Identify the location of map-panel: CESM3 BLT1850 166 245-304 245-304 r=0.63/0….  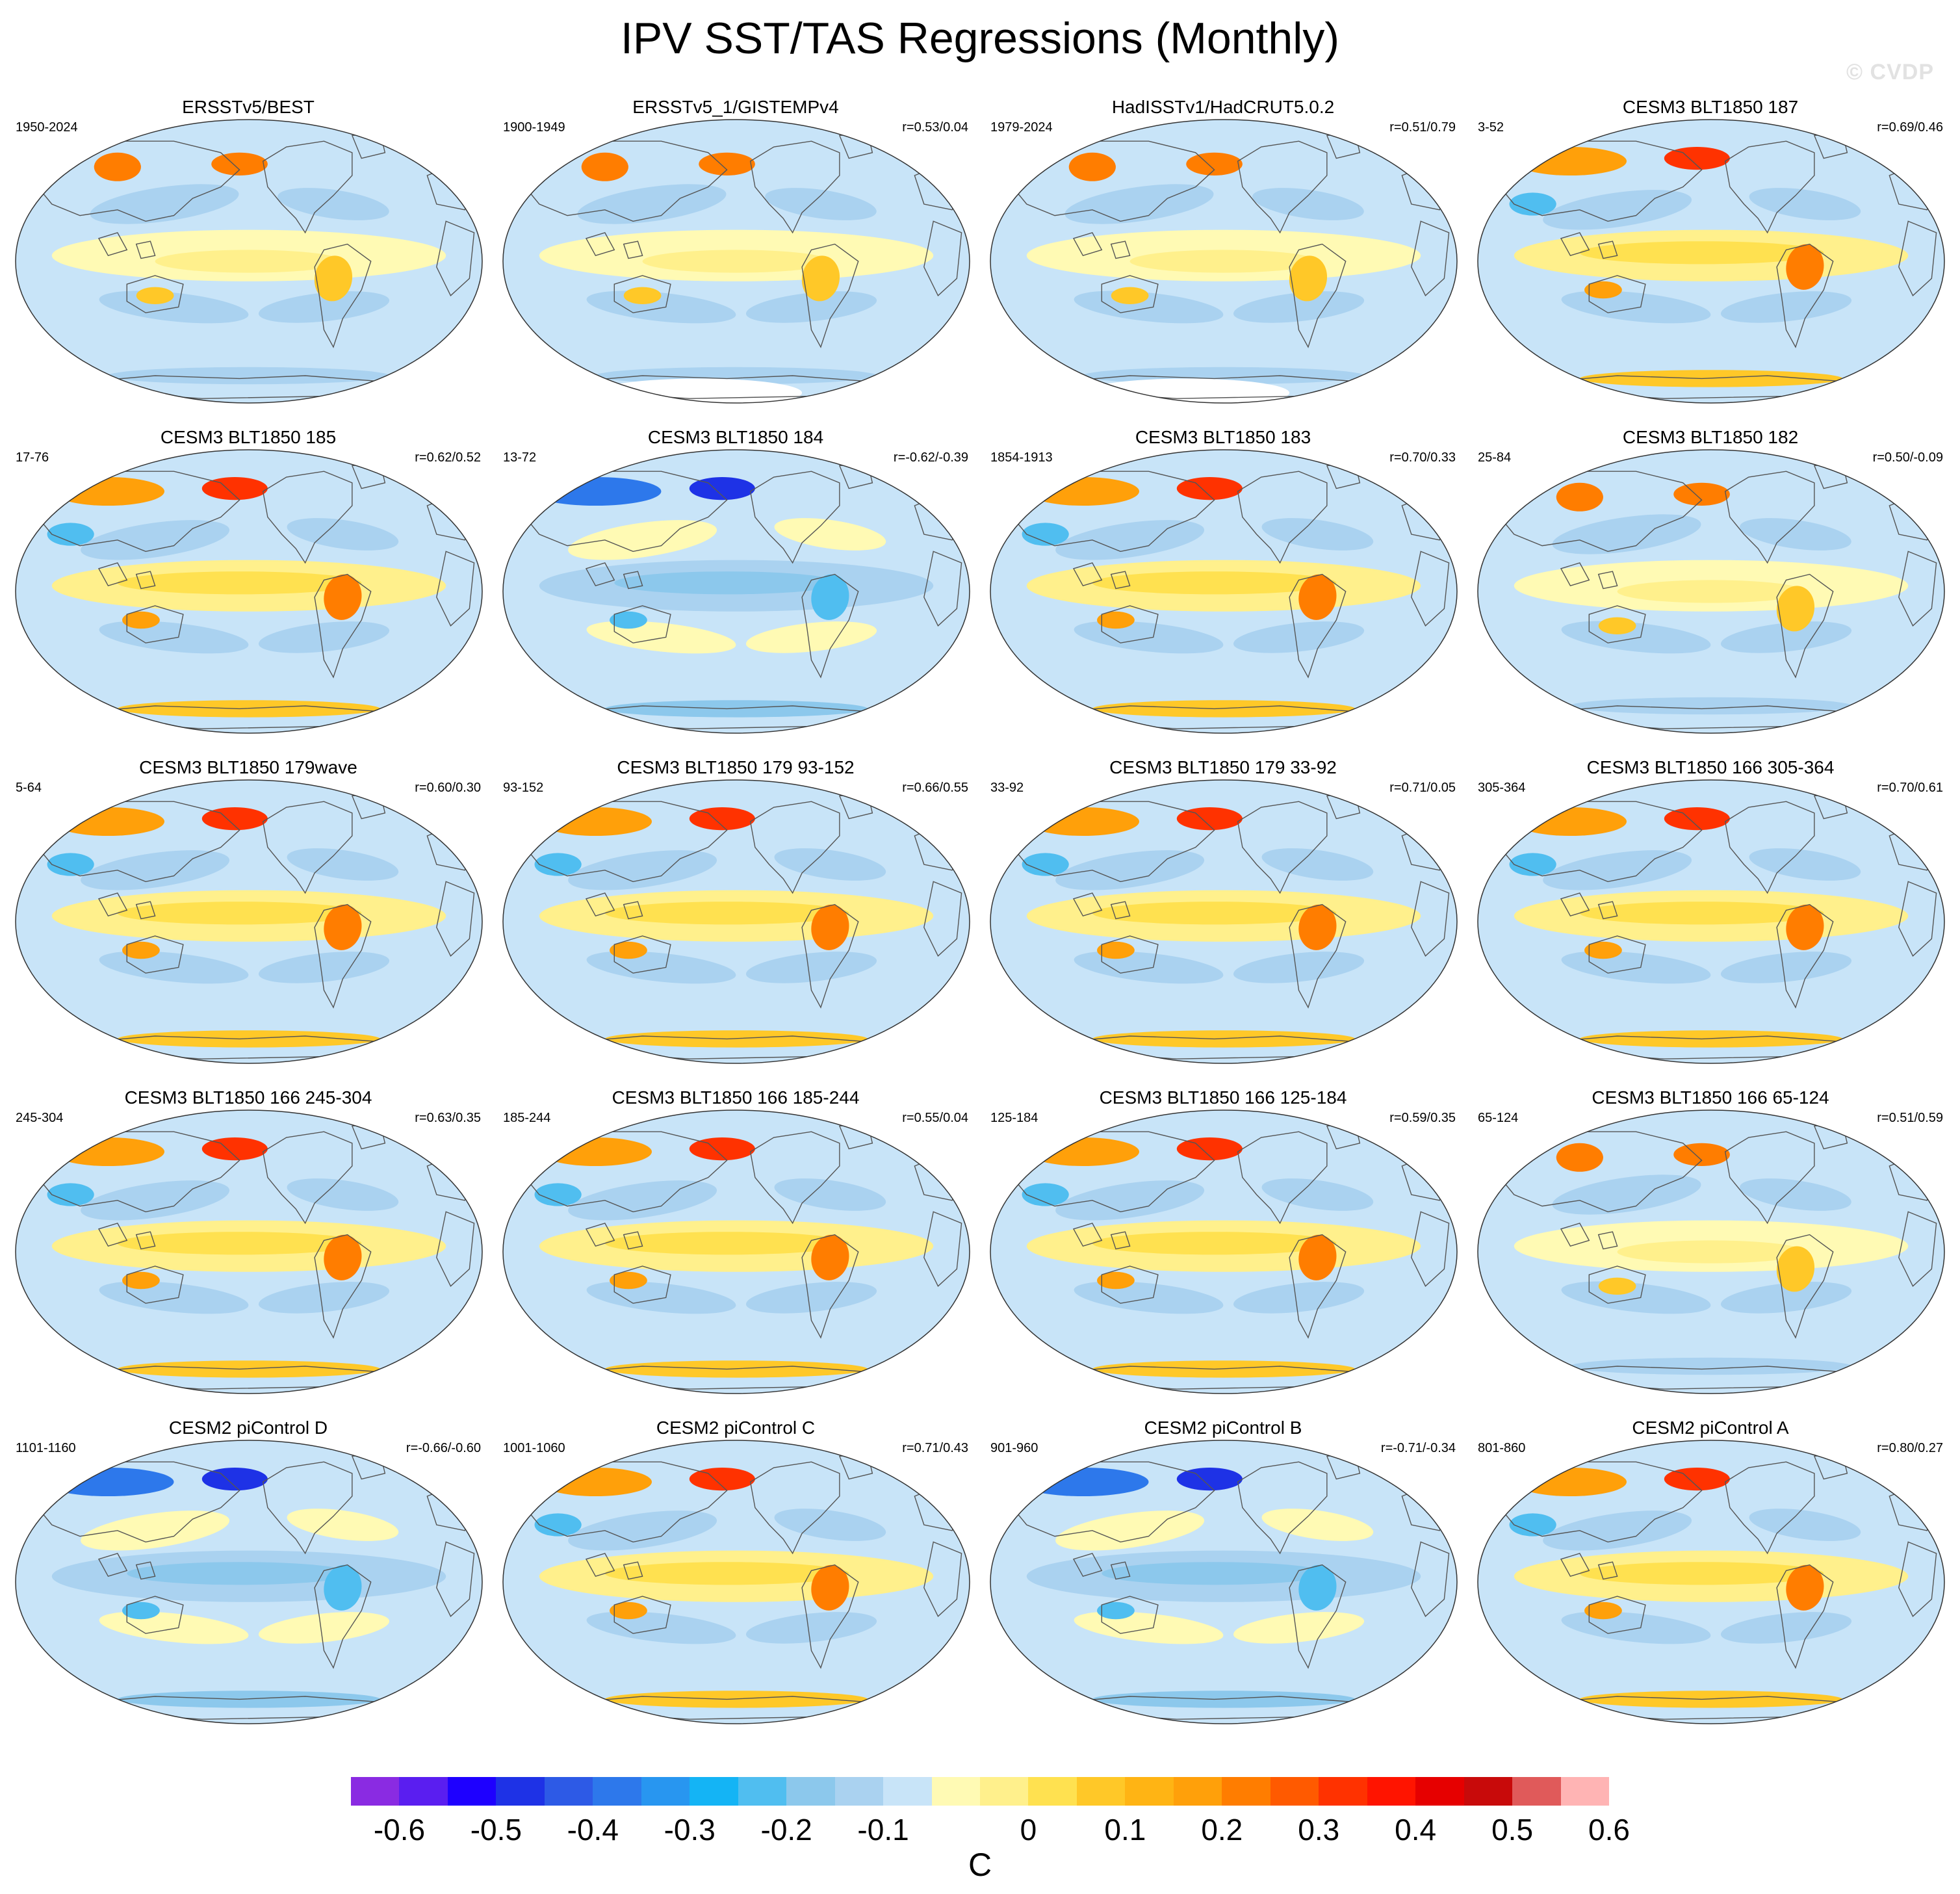
(248, 1246).